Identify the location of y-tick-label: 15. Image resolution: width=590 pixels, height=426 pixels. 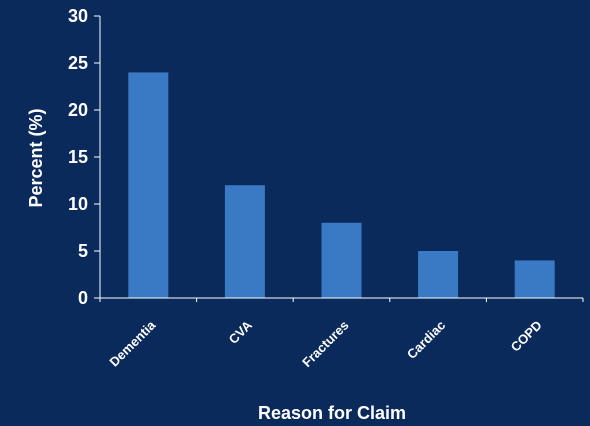
(78, 157).